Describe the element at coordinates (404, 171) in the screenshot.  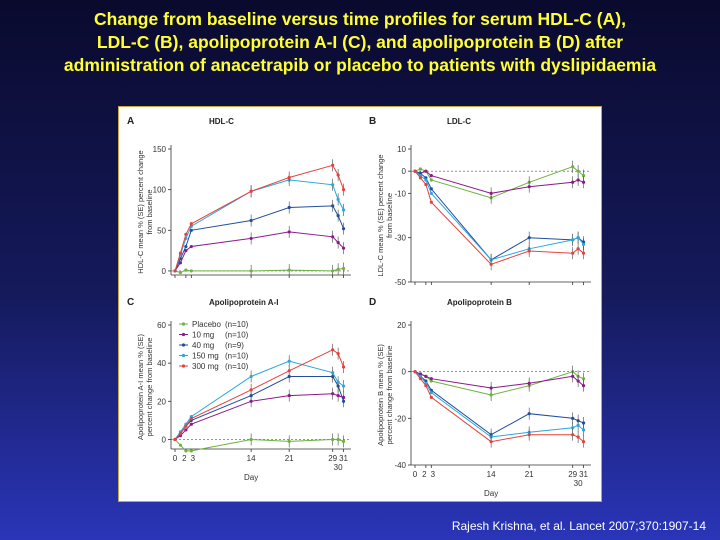
I see `y-tick-label: 0` at that location.